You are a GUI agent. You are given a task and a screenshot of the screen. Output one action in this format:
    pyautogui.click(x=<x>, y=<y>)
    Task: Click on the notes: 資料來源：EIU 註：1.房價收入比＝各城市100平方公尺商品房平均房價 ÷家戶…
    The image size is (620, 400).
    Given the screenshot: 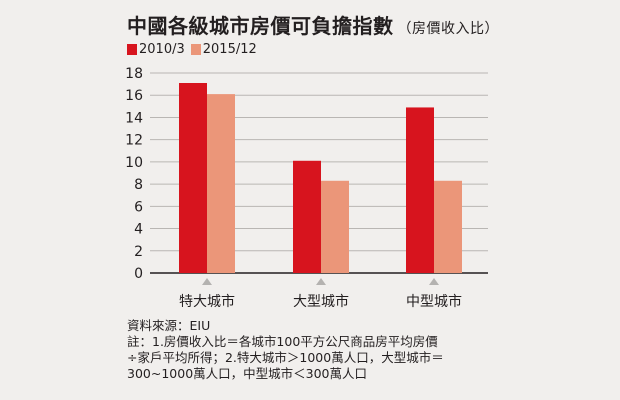 What is the action you would take?
    pyautogui.click(x=285, y=350)
    